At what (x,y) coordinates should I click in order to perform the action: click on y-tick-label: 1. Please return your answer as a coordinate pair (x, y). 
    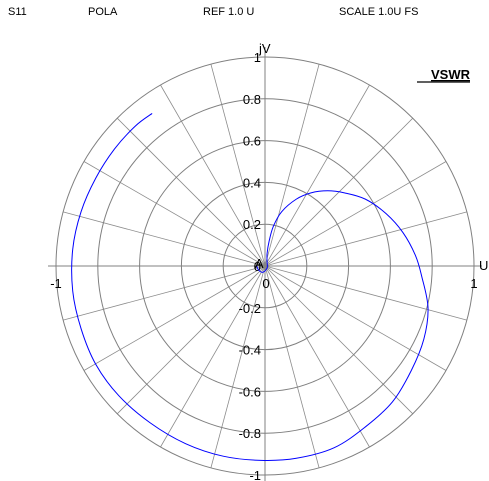
    Looking at the image, I should click on (257, 57).